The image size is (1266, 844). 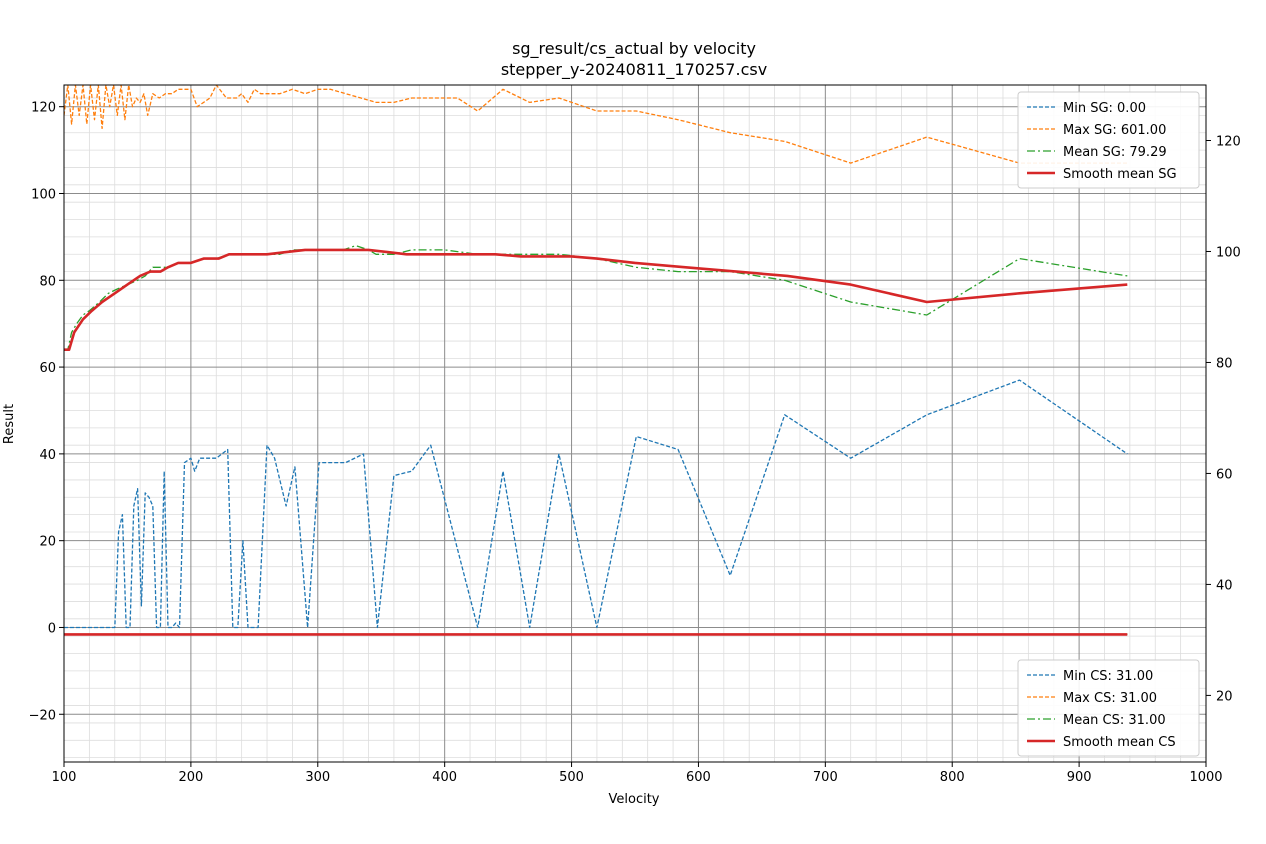 I want to click on x-tick-label: 600, so click(x=698, y=777).